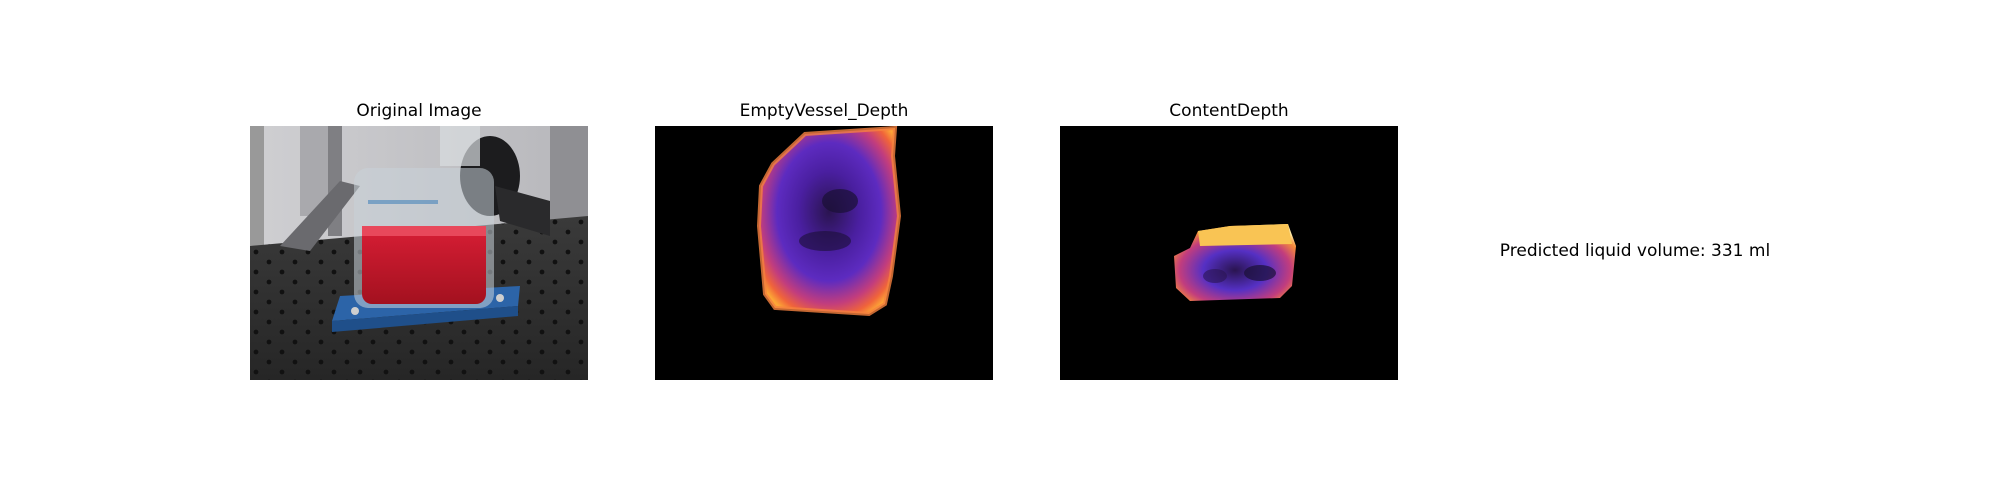 The width and height of the screenshot is (2000, 500). I want to click on content-depth-map, so click(1229, 253).